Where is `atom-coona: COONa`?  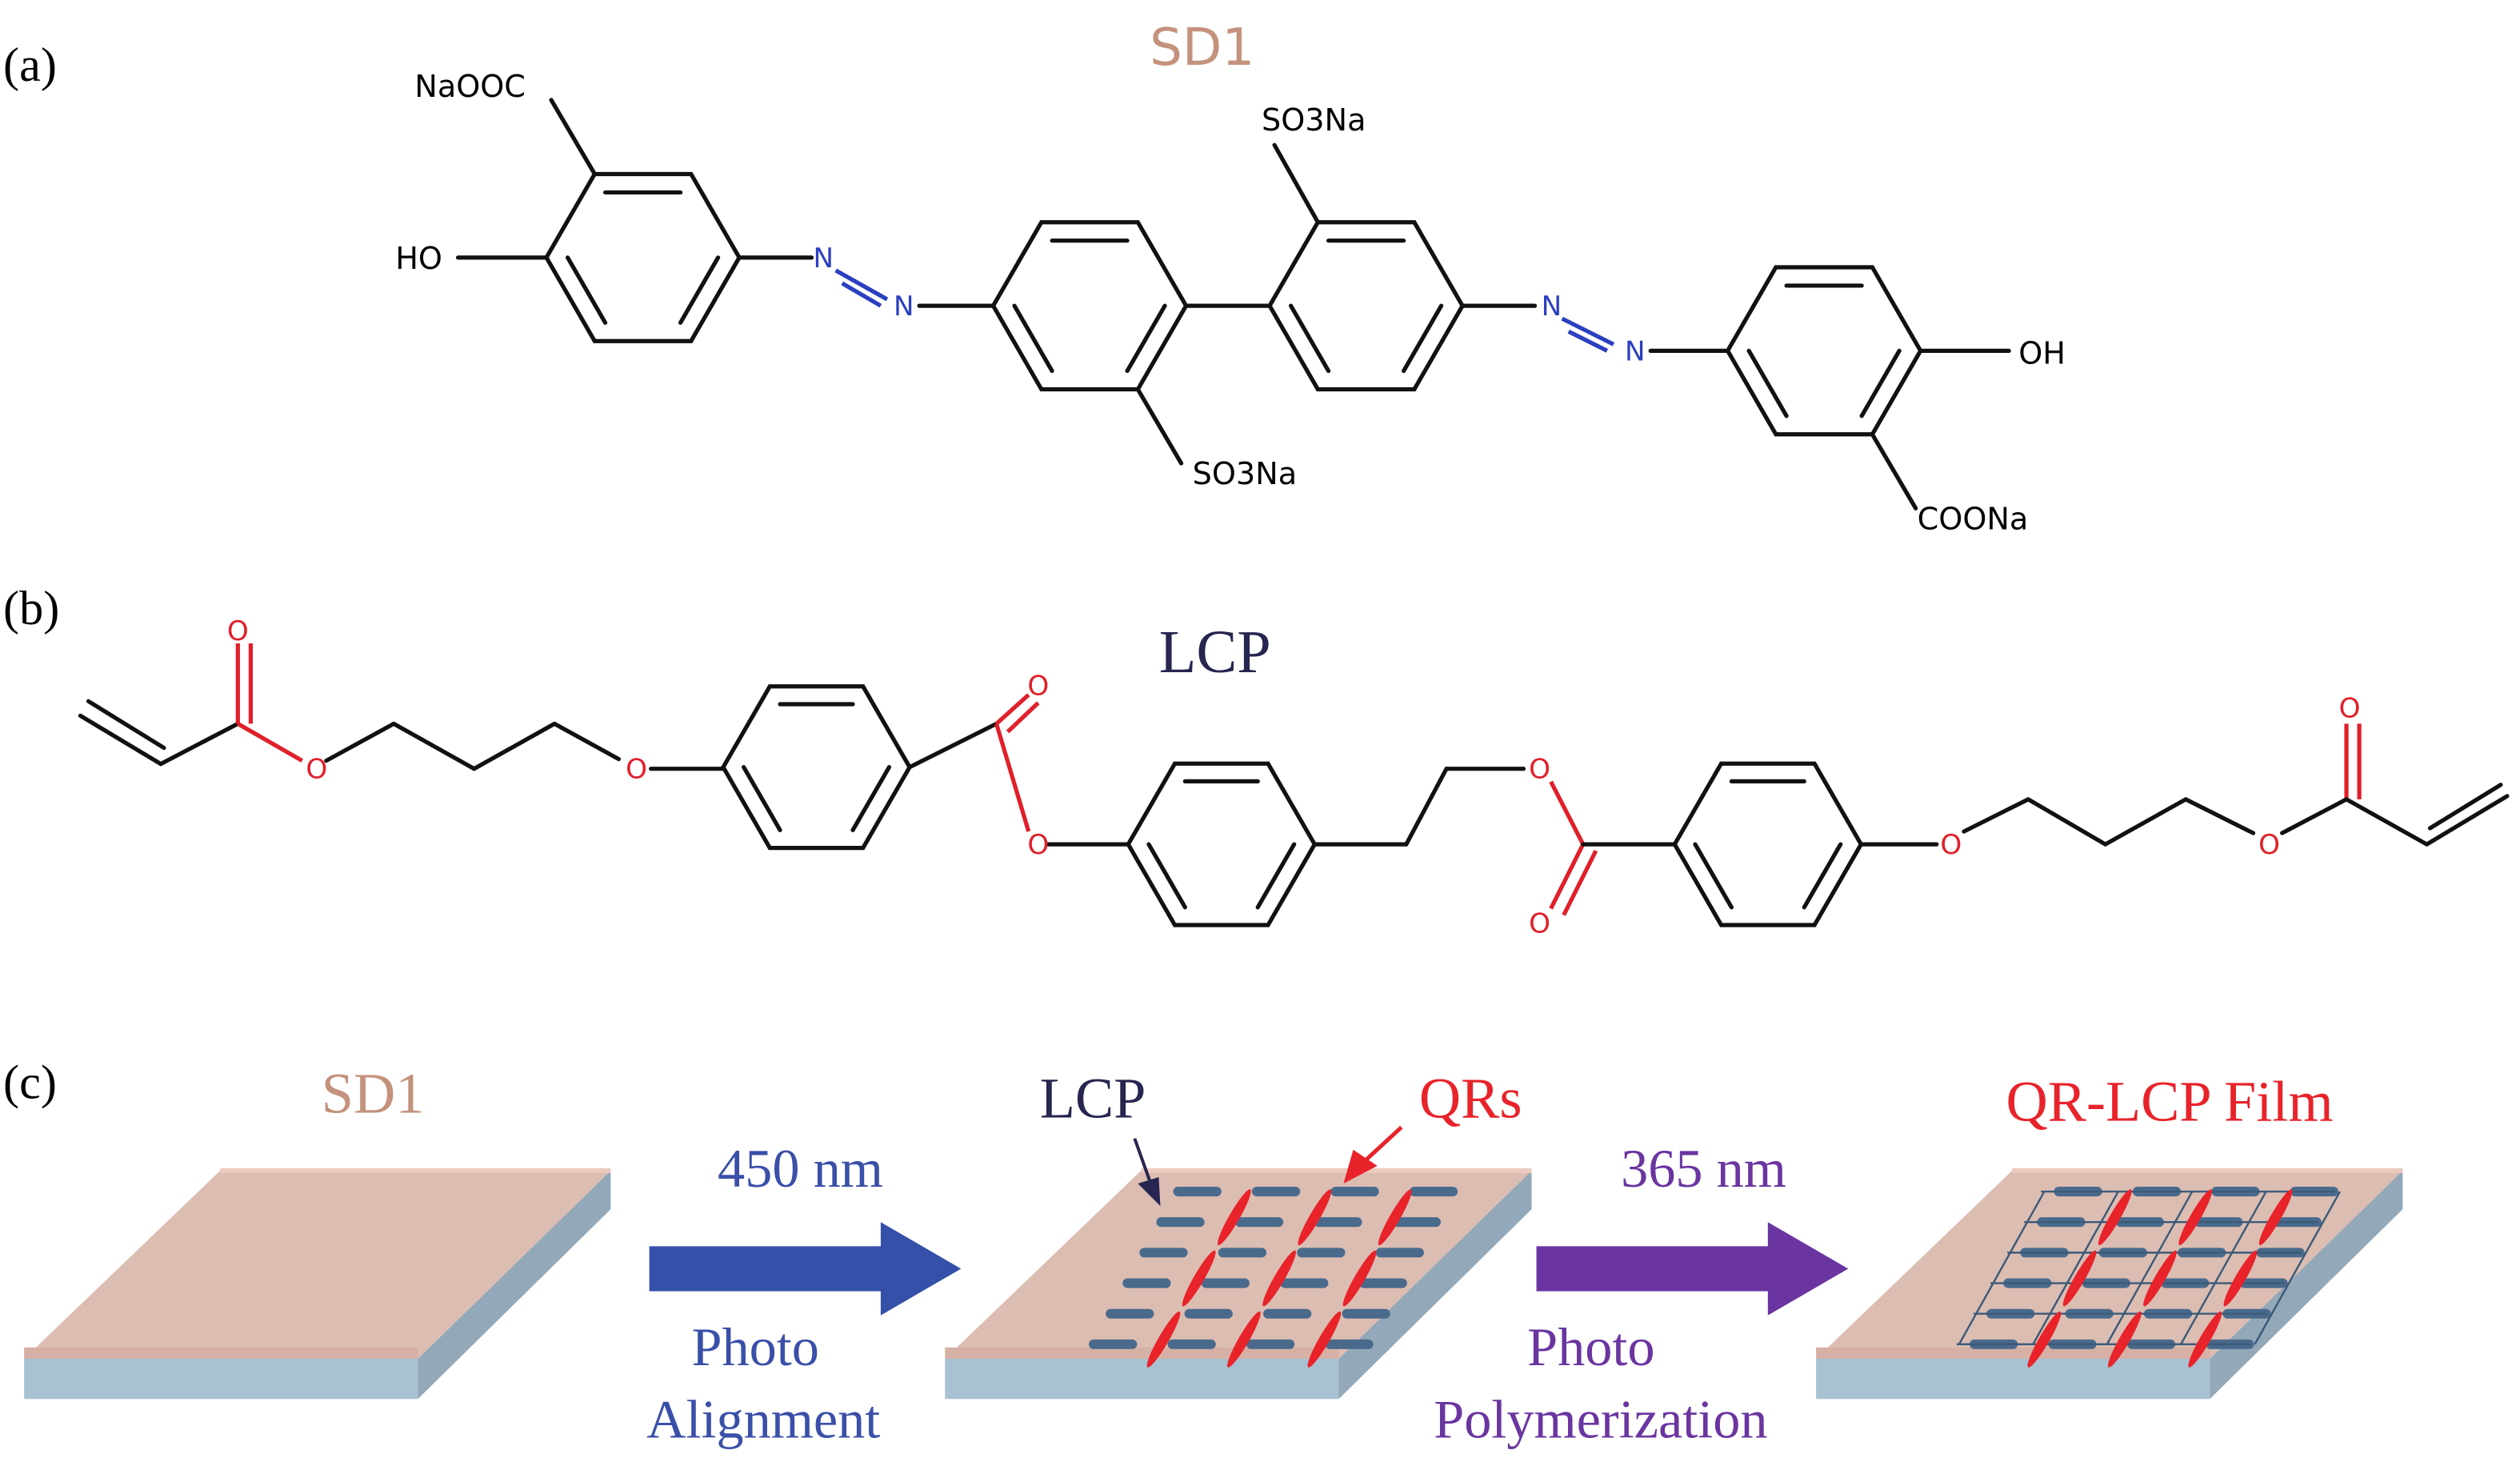
atom-coona: COONa is located at coordinates (1973, 518).